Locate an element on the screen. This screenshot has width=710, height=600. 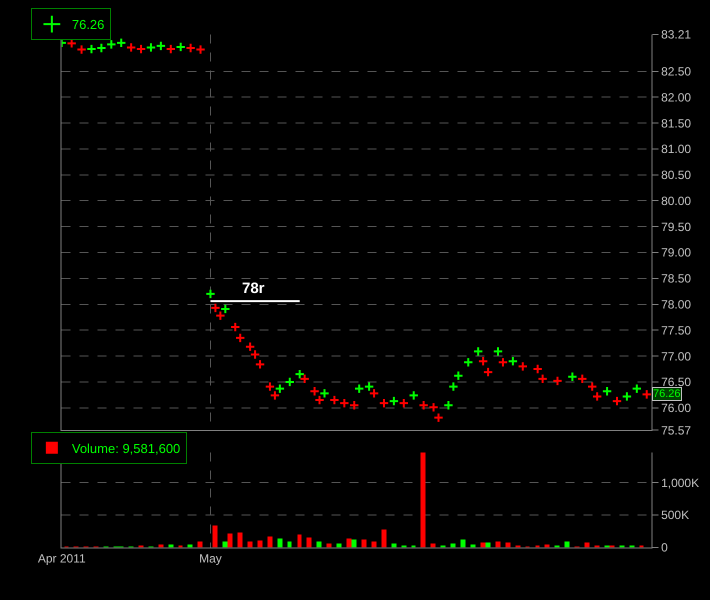
x-tick-label: May is located at coordinates (210, 559).